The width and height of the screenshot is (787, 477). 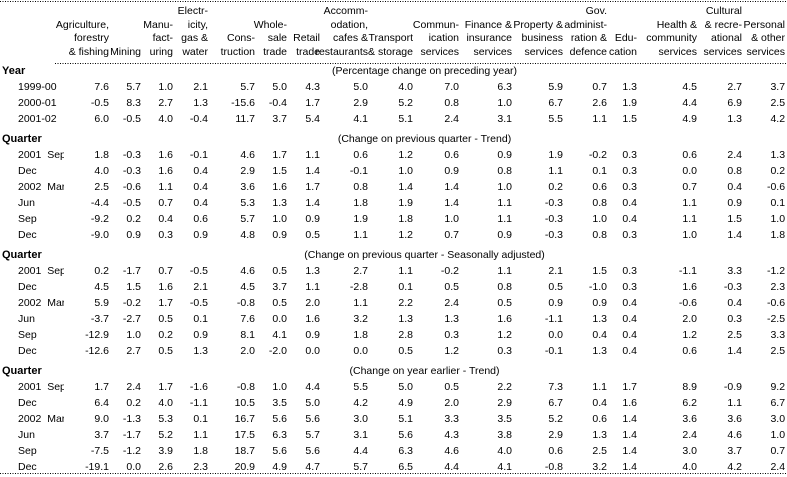 What do you see at coordinates (597, 155) in the screenshot?
I see `value-cell-gov-administration-defence: -0.2` at bounding box center [597, 155].